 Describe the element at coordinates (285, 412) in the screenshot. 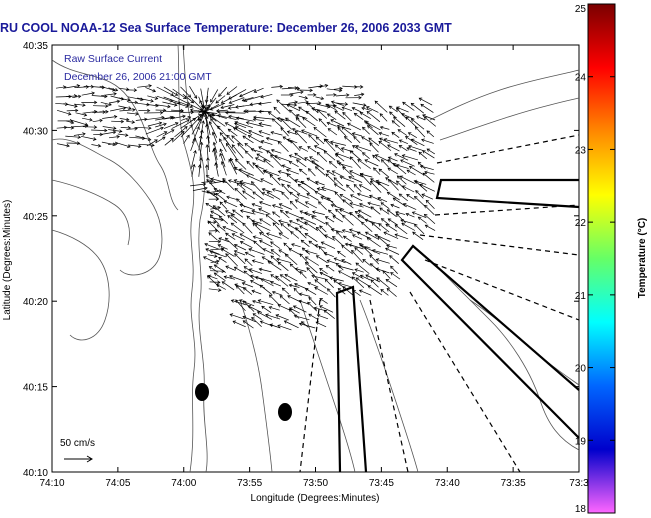

I see `station-marker` at that location.